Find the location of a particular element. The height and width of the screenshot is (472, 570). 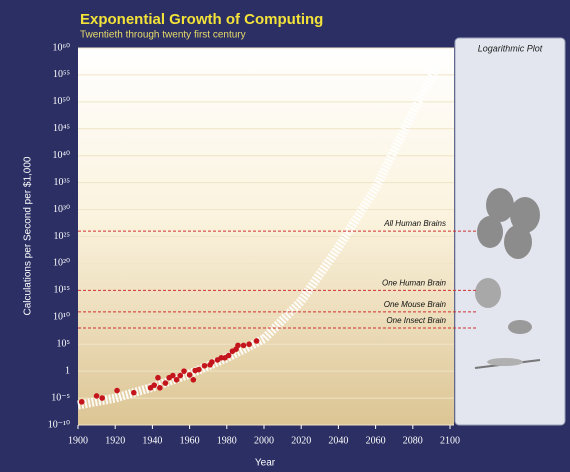

x-tick-label: 2040 is located at coordinates (338, 440).